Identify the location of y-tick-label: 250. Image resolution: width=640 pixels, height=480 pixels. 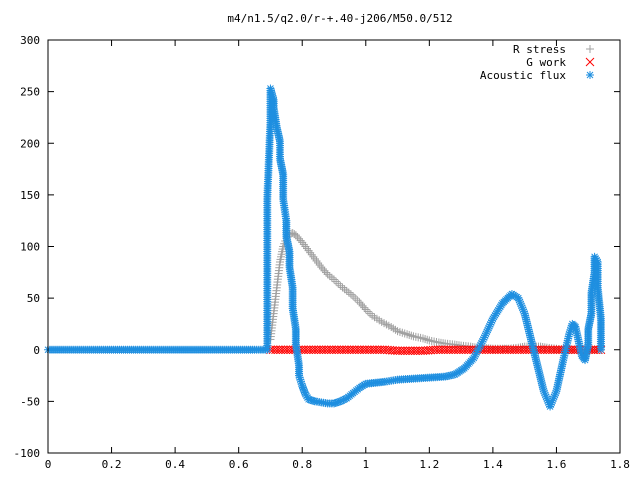
(30, 92).